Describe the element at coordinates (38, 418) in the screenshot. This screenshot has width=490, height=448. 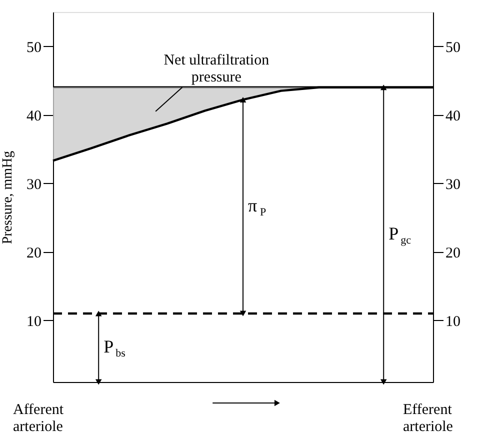
I see `text: Afferent arteriole` at that location.